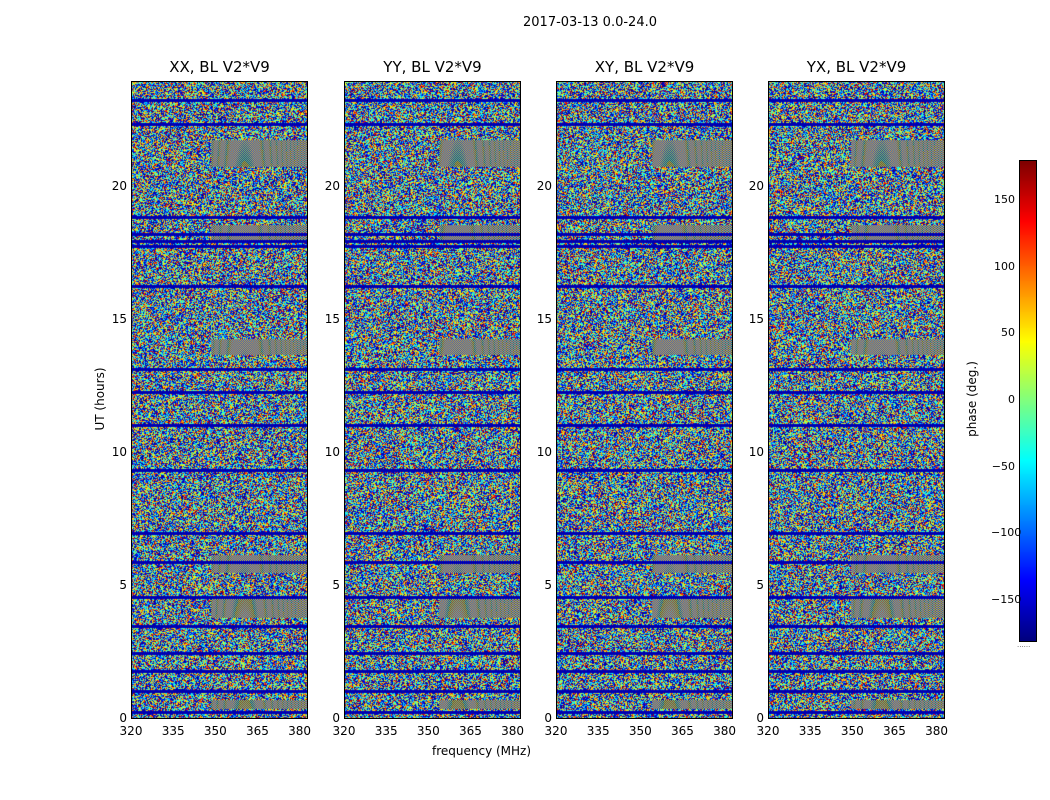 Image resolution: width=1050 pixels, height=800 pixels. Describe the element at coordinates (432, 67) in the screenshot. I see `panel-title-yy: YY, BL V2*V9` at that location.